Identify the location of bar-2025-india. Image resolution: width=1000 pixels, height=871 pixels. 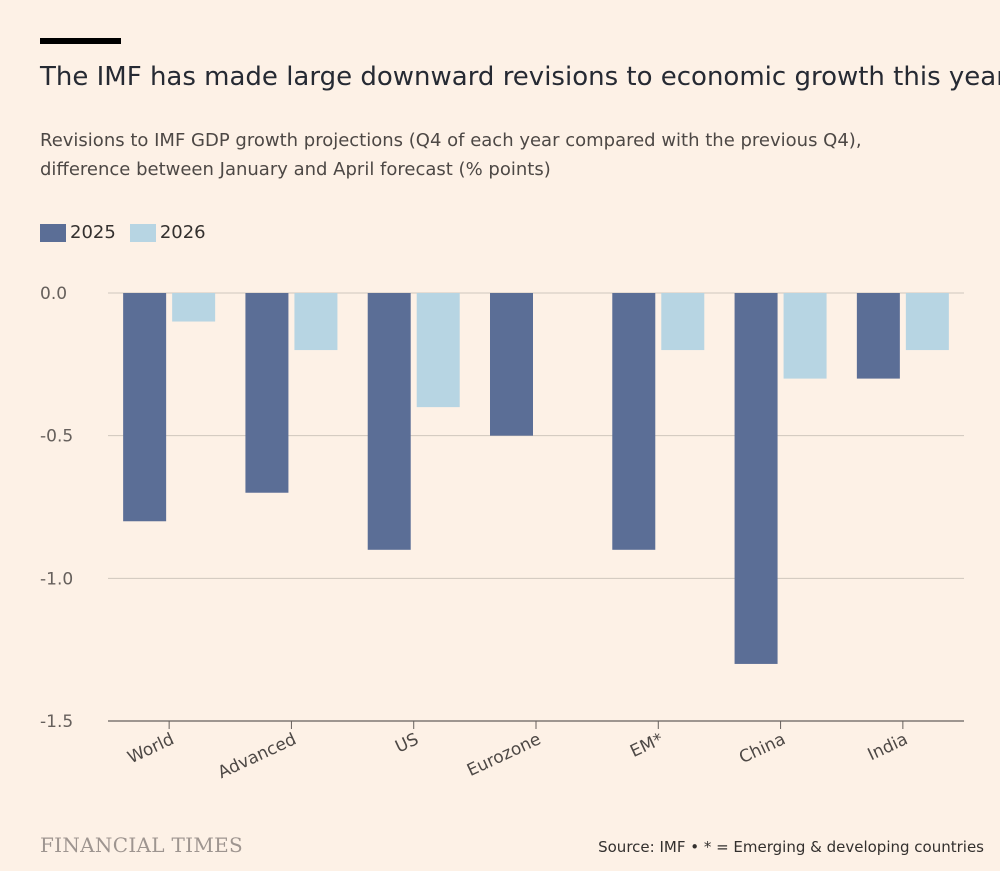
(878, 336).